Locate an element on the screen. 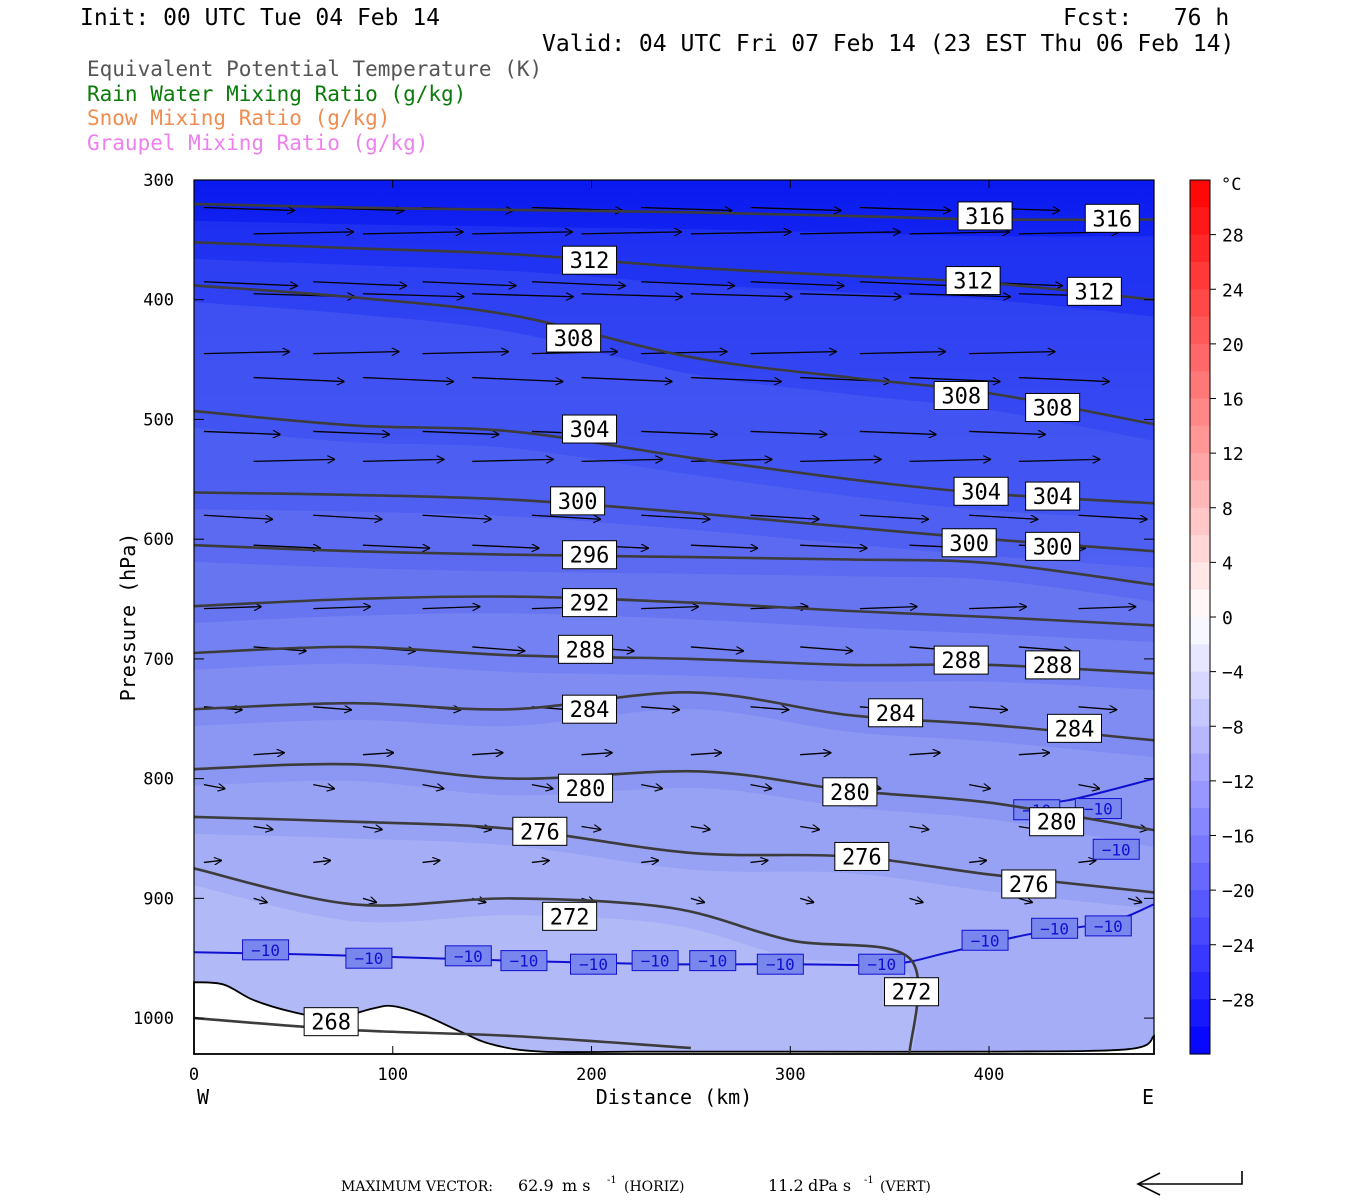 Image resolution: width=1350 pixels, height=1200 pixels. theta-e-label: 268 is located at coordinates (331, 1023).